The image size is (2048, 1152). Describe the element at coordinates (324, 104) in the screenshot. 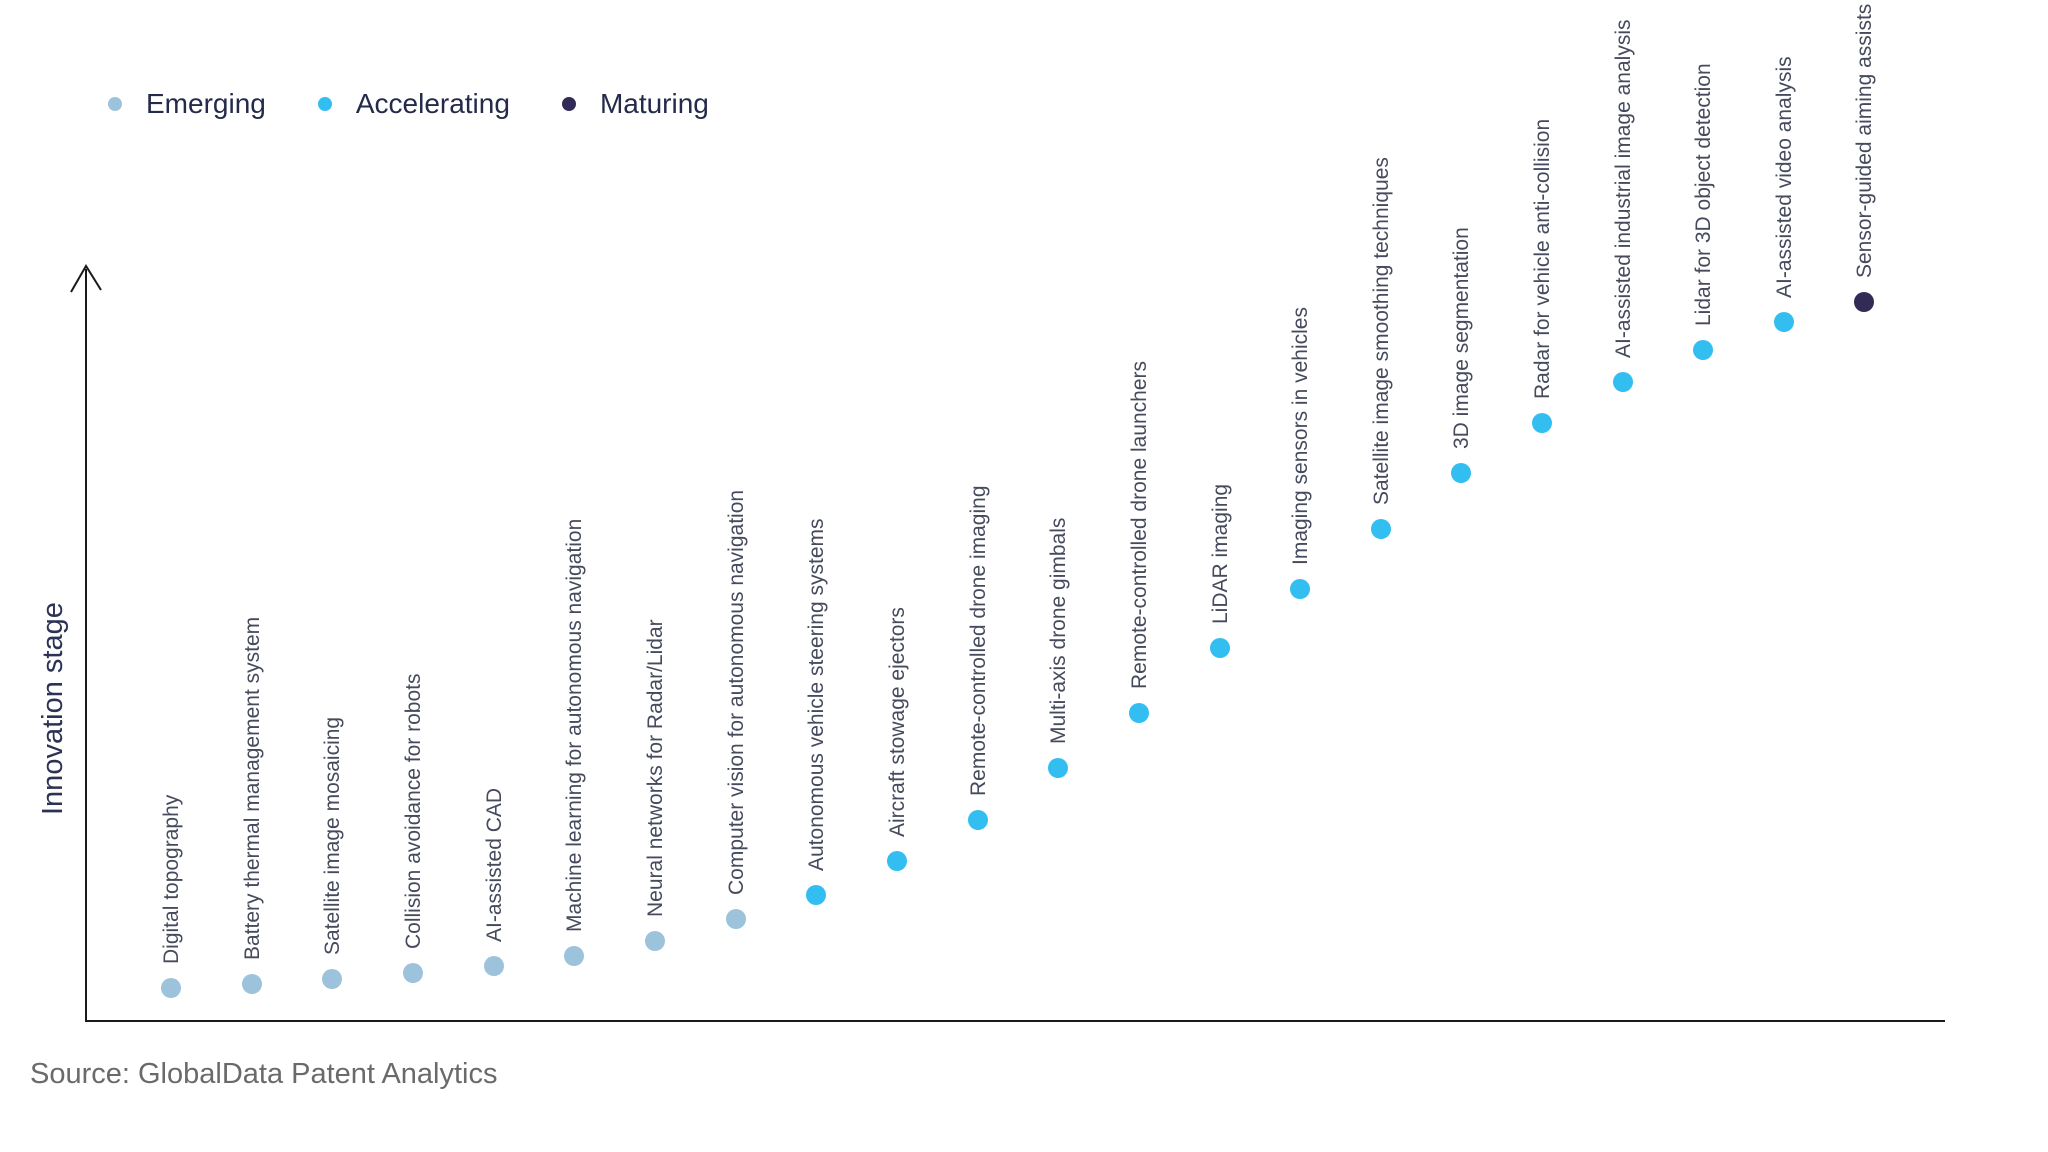

I see `accelerating-dot-icon` at that location.